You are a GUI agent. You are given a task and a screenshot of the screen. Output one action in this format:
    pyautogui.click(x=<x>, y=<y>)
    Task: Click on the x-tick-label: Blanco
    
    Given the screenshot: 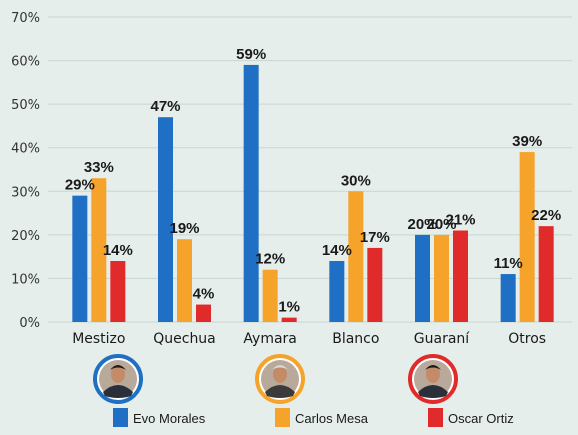 What is the action you would take?
    pyautogui.click(x=355, y=339)
    